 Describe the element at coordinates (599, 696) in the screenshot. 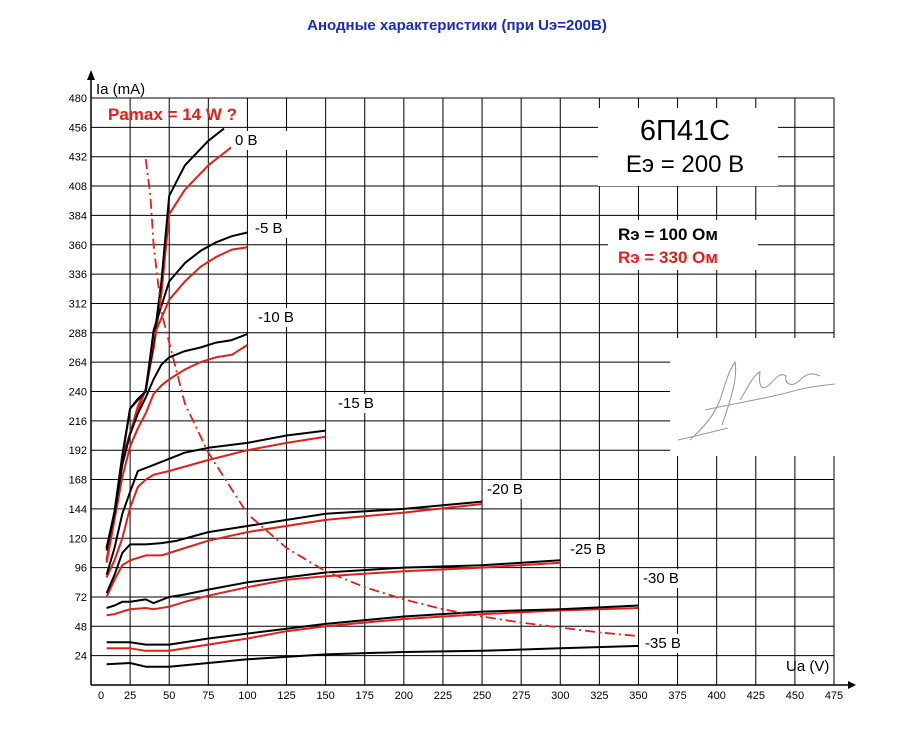

I see `x-tick-label: 325` at that location.